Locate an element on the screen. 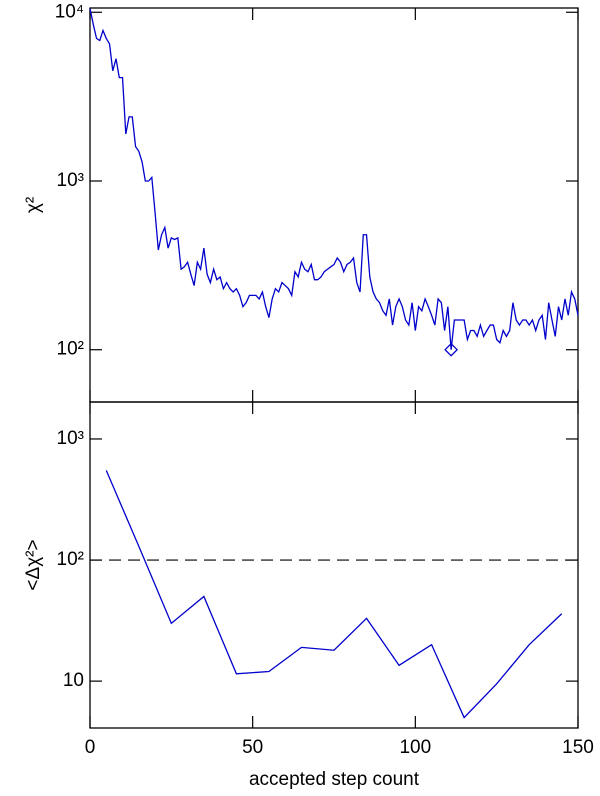 The image size is (600, 796). x-tick-label: 150 is located at coordinates (578, 747).